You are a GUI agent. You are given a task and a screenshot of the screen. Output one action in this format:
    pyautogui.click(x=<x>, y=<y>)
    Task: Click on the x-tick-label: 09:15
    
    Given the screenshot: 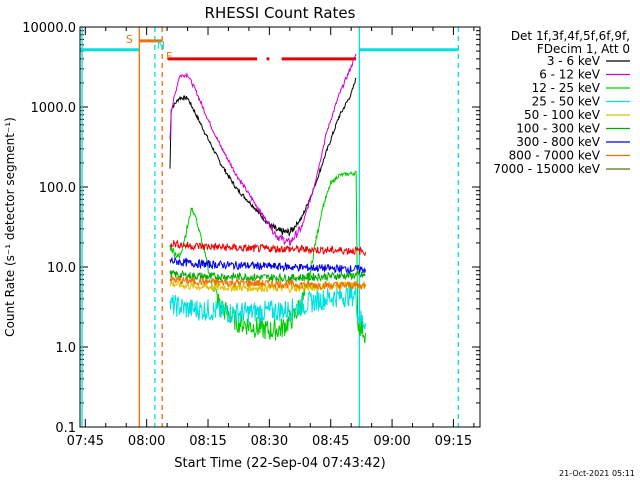 What is the action you would take?
    pyautogui.click(x=453, y=441)
    